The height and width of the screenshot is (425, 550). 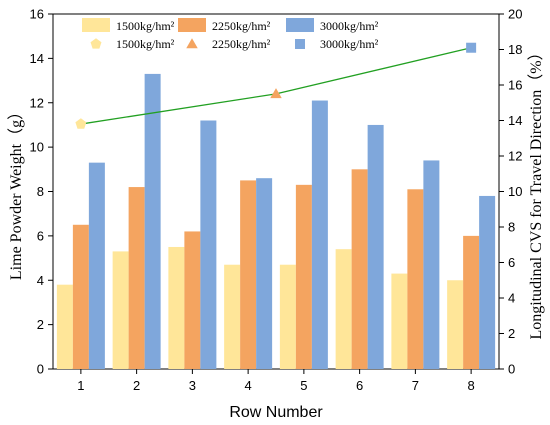 I want to click on right-y-axis: 0 2 4 6 8 10 12 14 16 18 20, so click(x=510, y=192).